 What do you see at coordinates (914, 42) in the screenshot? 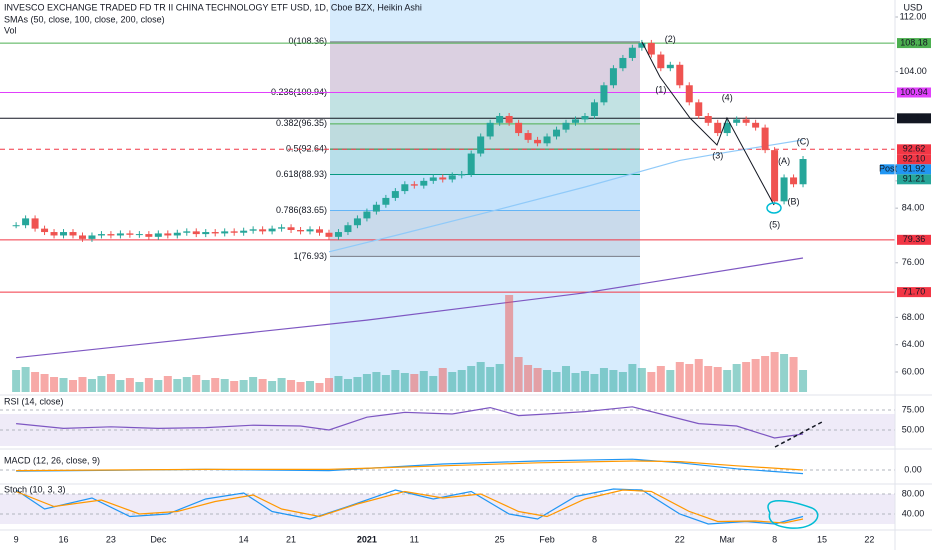
I see `price-box-label: 108.18` at bounding box center [914, 42].